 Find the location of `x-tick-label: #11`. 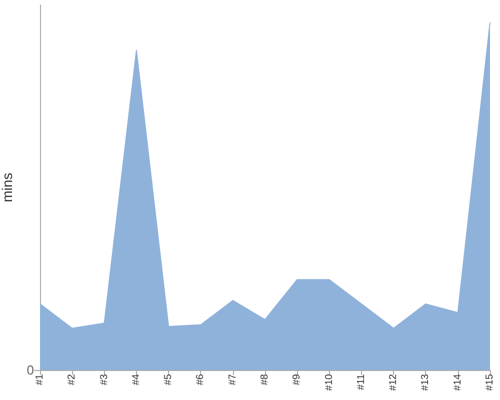

x-tick-label: #11 is located at coordinates (361, 382).